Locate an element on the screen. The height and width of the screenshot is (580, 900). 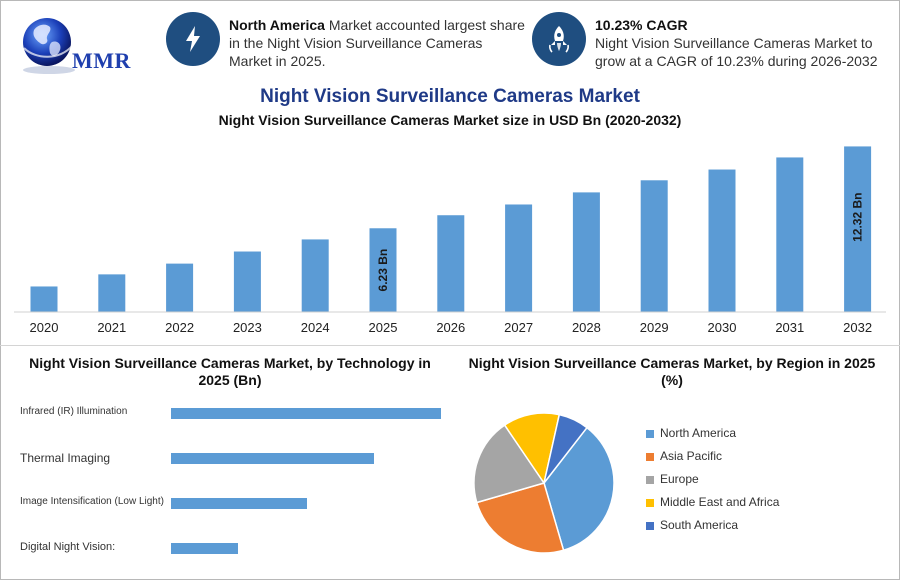
rocket-icon-badge is located at coordinates (559, 39).